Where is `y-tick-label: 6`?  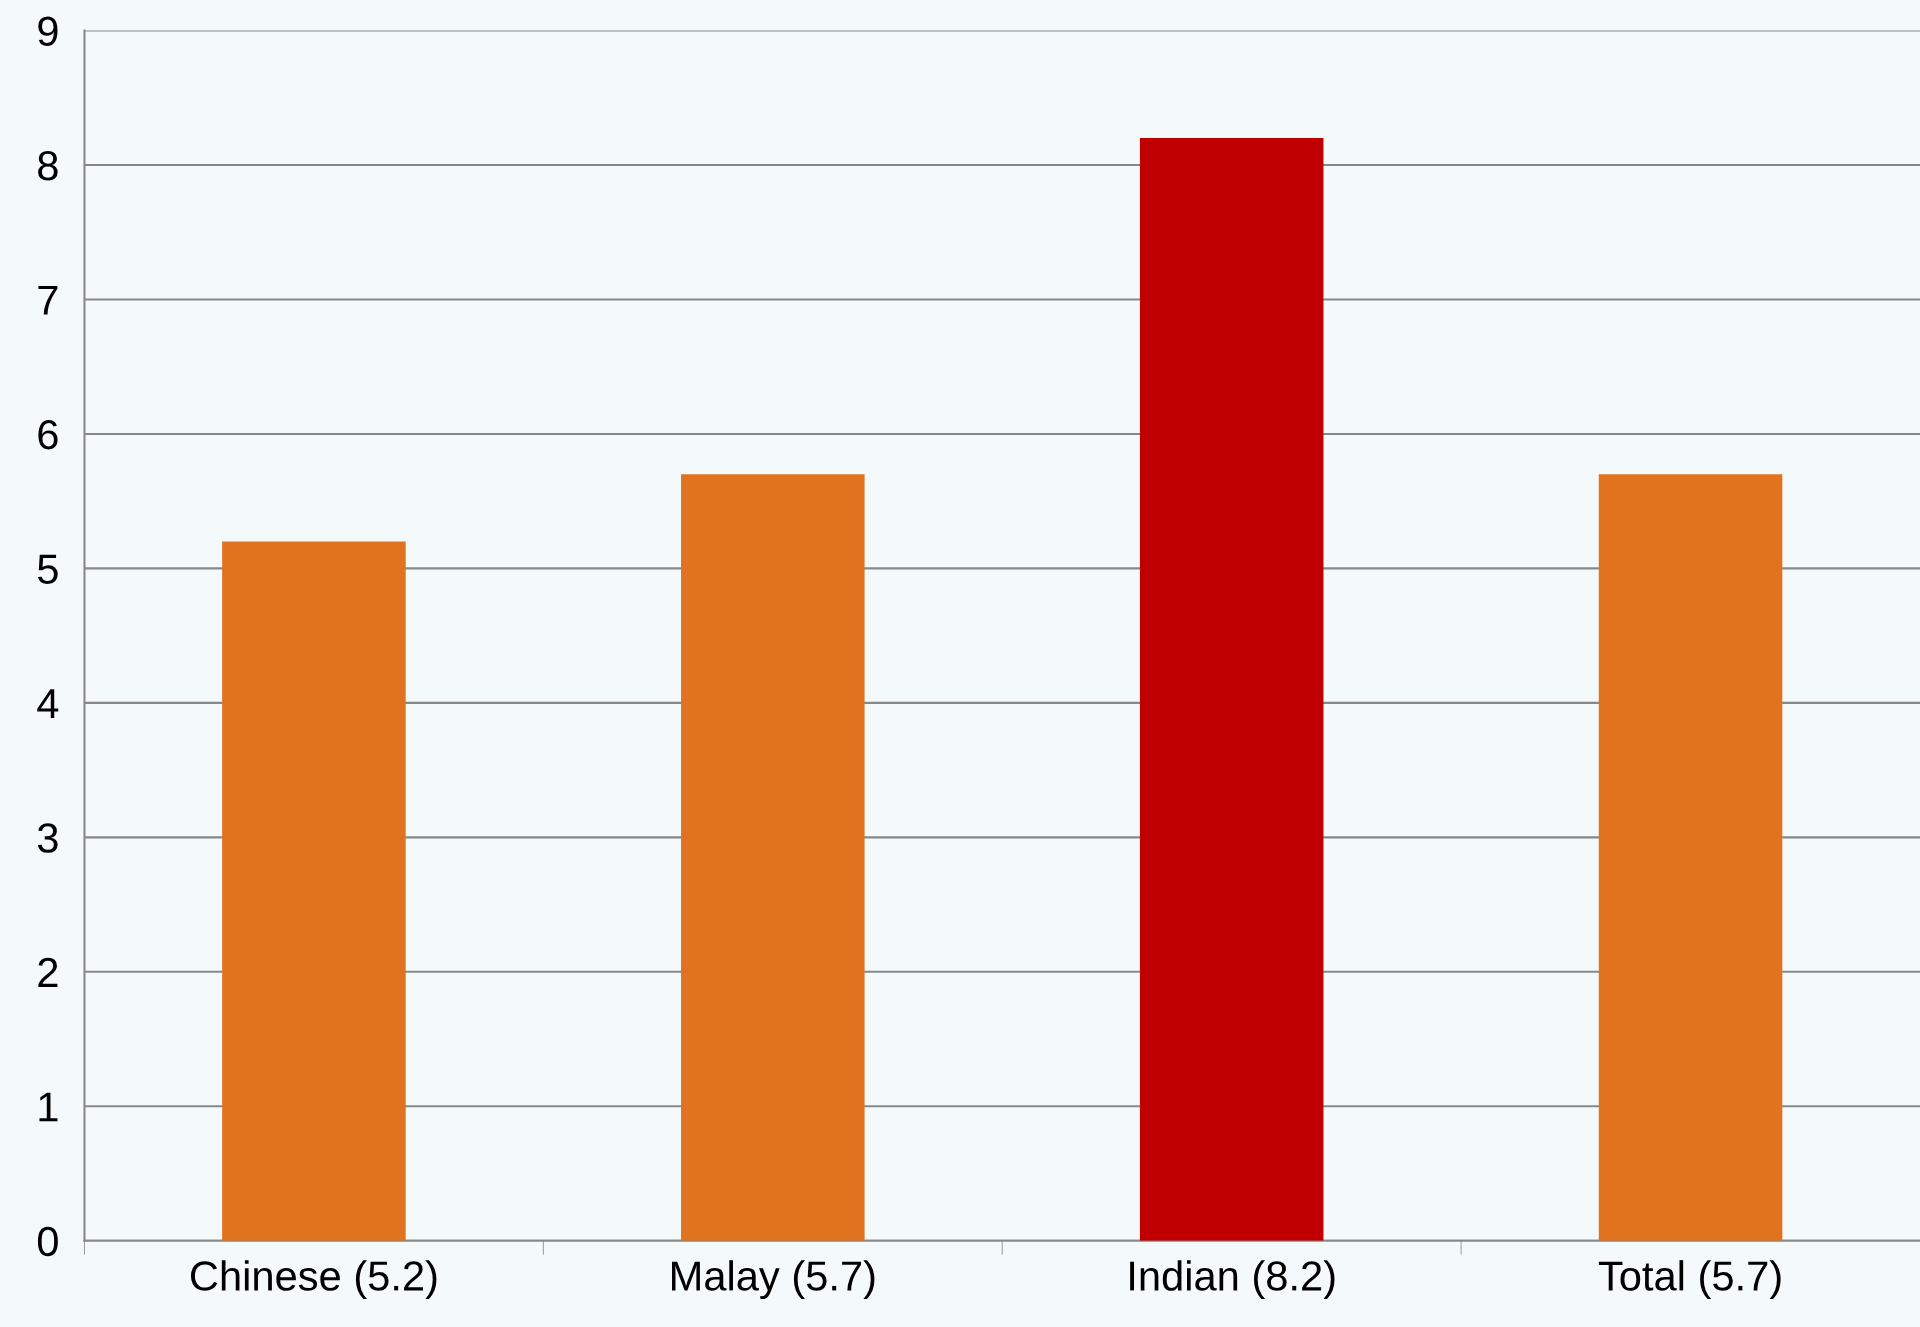
y-tick-label: 6 is located at coordinates (48, 434).